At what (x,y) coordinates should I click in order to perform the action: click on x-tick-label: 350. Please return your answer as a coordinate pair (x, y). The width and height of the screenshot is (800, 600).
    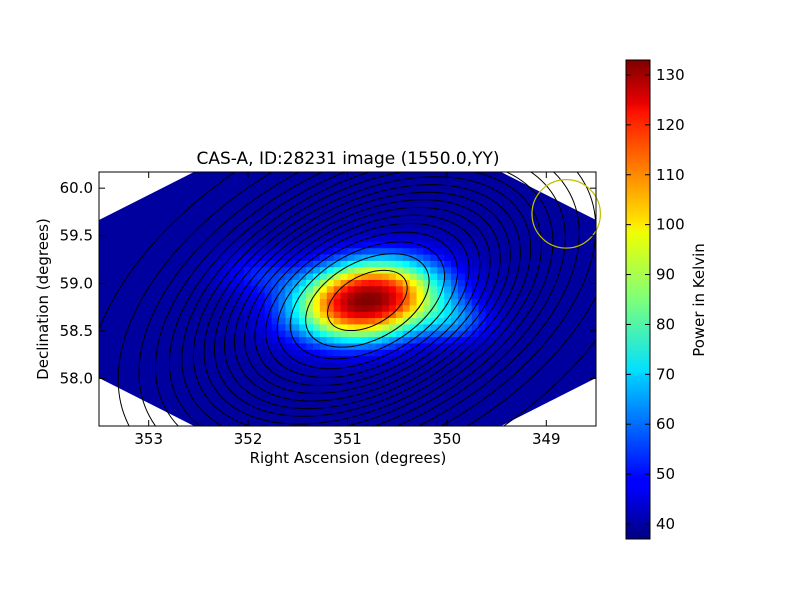
    Looking at the image, I should click on (447, 439).